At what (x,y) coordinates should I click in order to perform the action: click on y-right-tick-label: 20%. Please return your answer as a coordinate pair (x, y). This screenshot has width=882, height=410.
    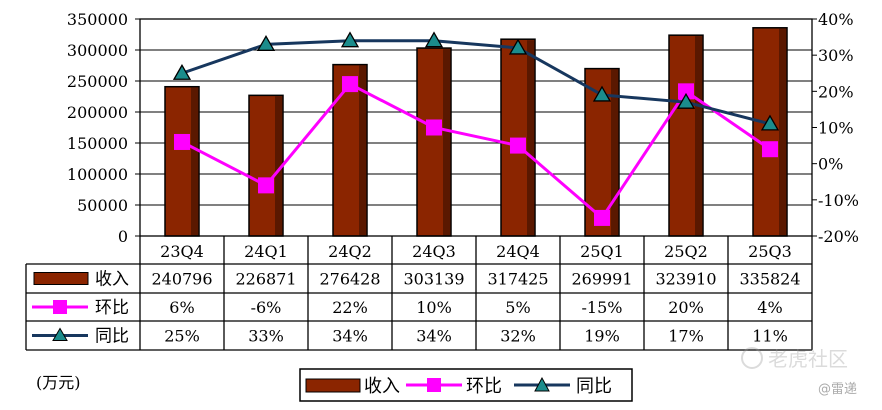
    Looking at the image, I should click on (836, 91).